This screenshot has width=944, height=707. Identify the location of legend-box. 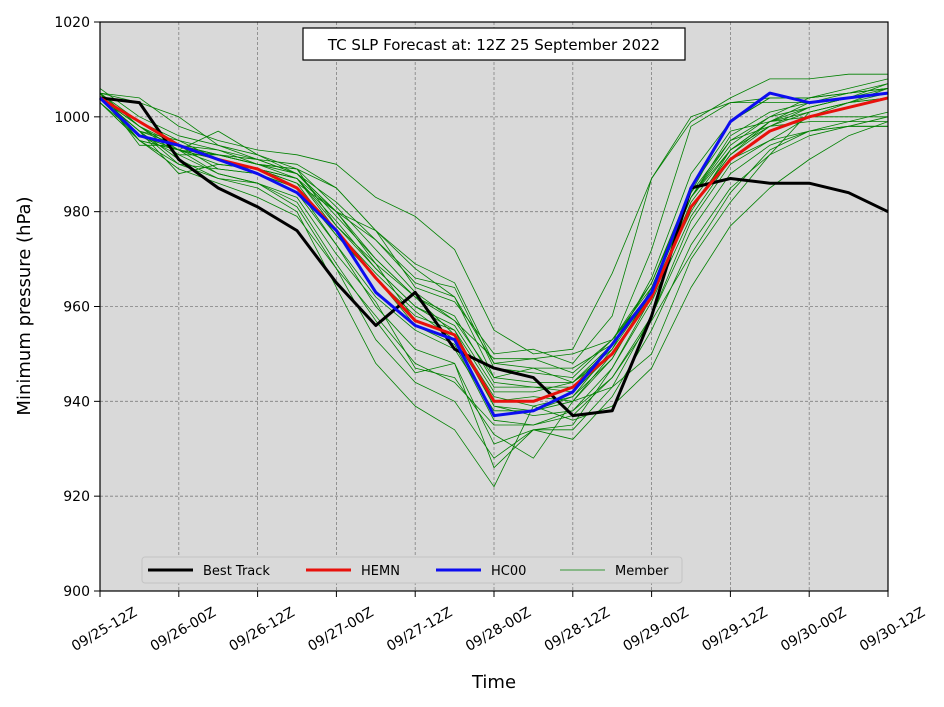
(412, 570).